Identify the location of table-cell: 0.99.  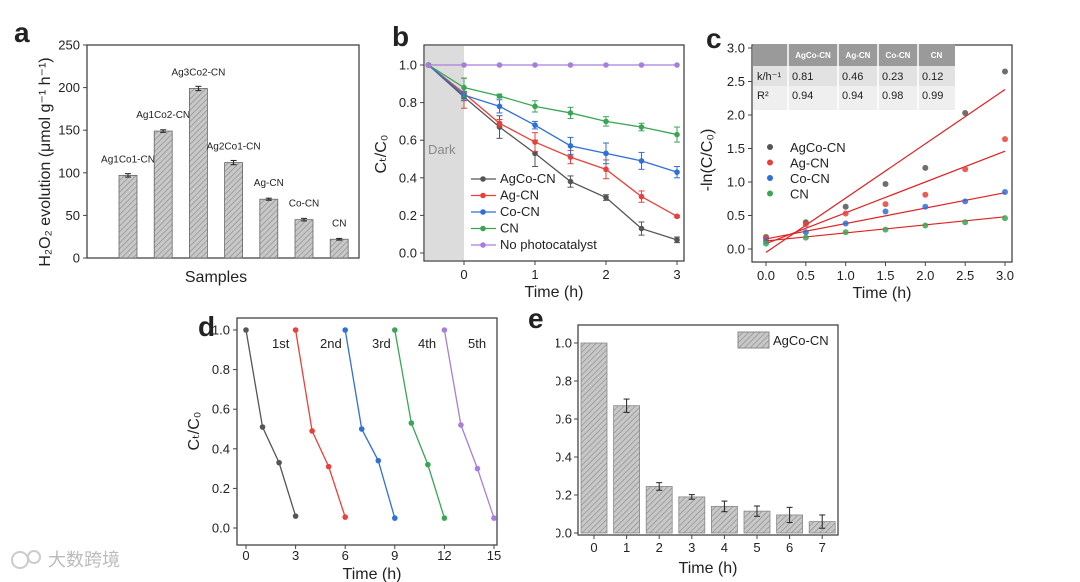
(932, 96).